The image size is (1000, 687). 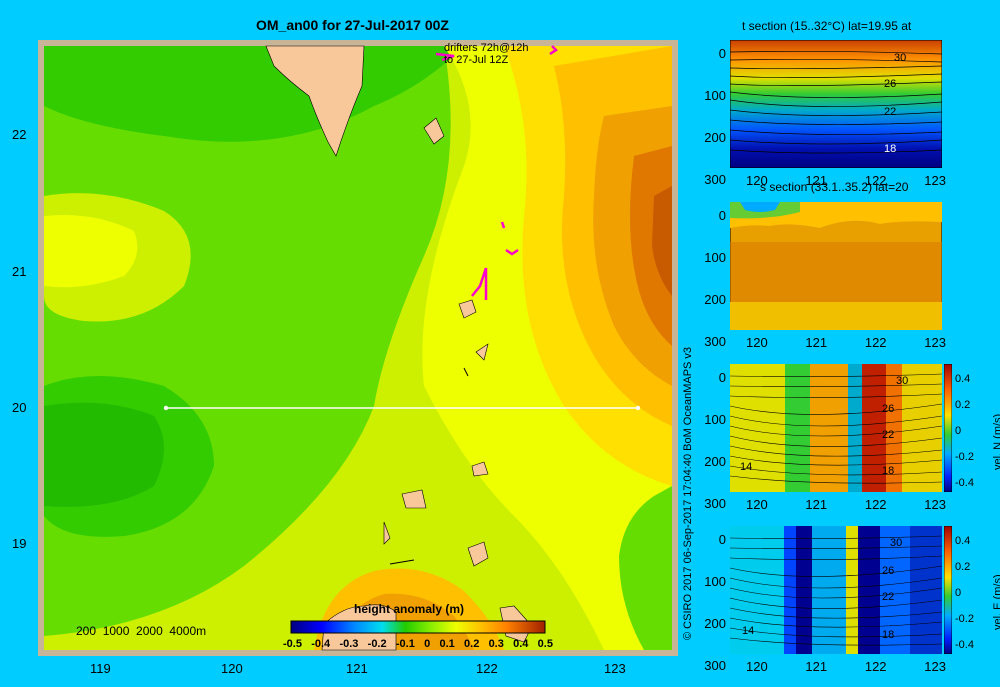 I want to click on veln-contour-label: 14, so click(x=746, y=467).